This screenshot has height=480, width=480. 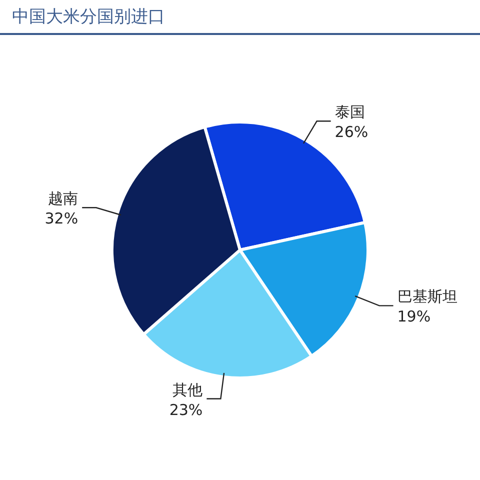 What do you see at coordinates (187, 389) in the screenshot?
I see `slice-label: 其他` at bounding box center [187, 389].